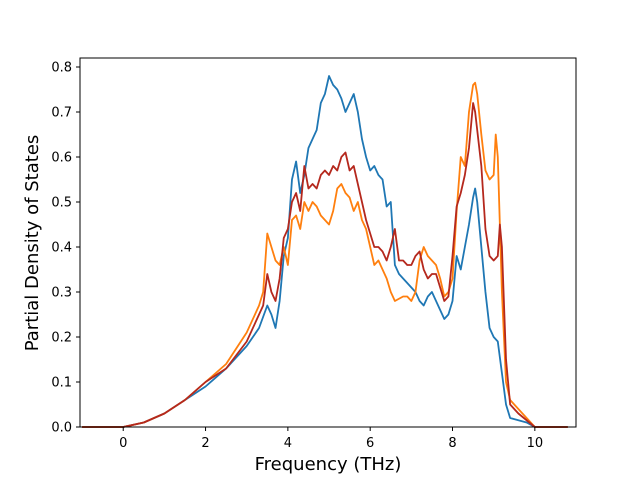  I want to click on y-tick-label: 0.5, so click(61, 203).